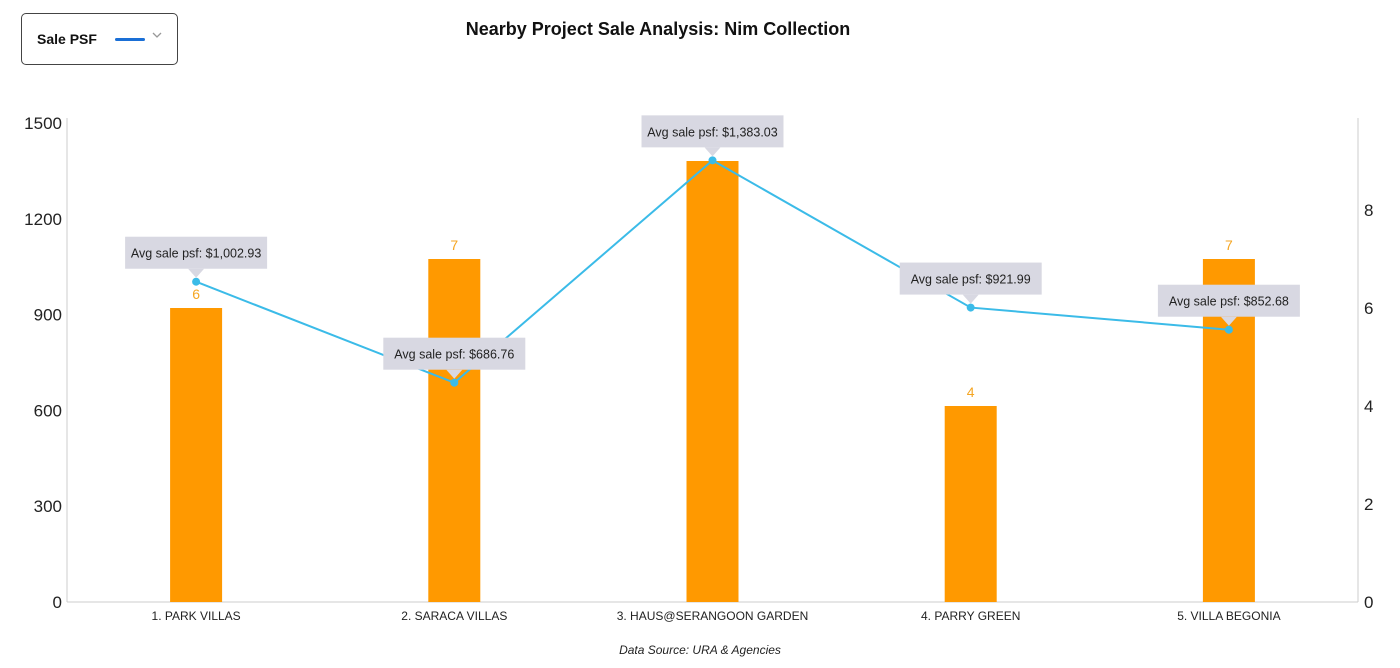 Image resolution: width=1400 pixels, height=668 pixels. I want to click on right-axis-tick: 6, so click(1368, 308).